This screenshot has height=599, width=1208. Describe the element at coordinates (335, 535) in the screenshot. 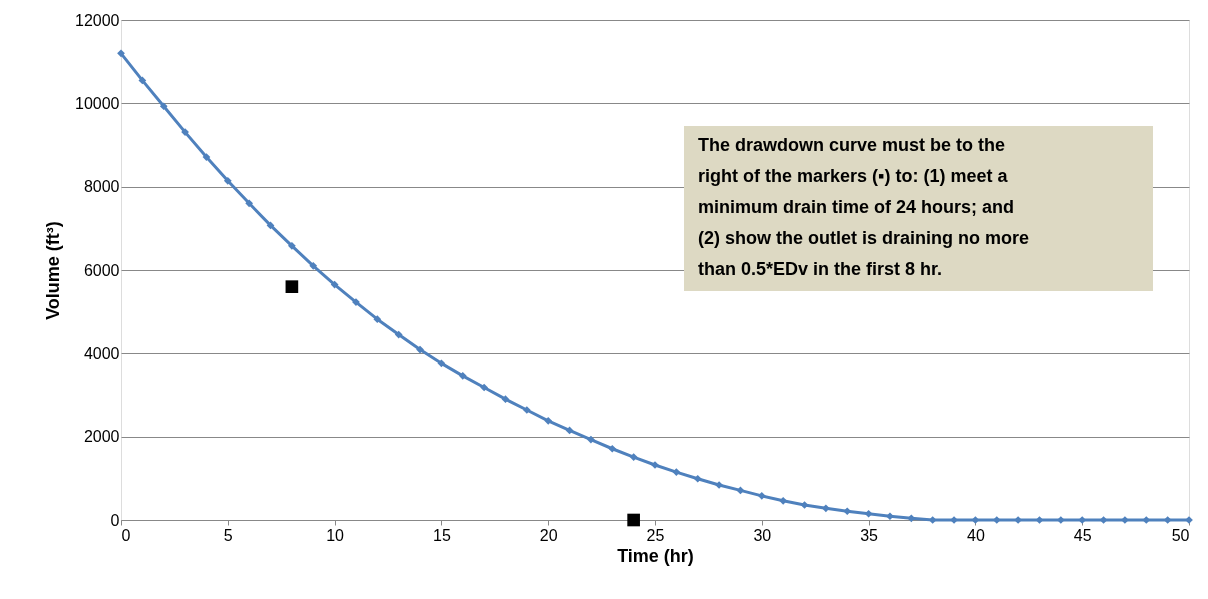

I see `x-tick-label: 10` at that location.